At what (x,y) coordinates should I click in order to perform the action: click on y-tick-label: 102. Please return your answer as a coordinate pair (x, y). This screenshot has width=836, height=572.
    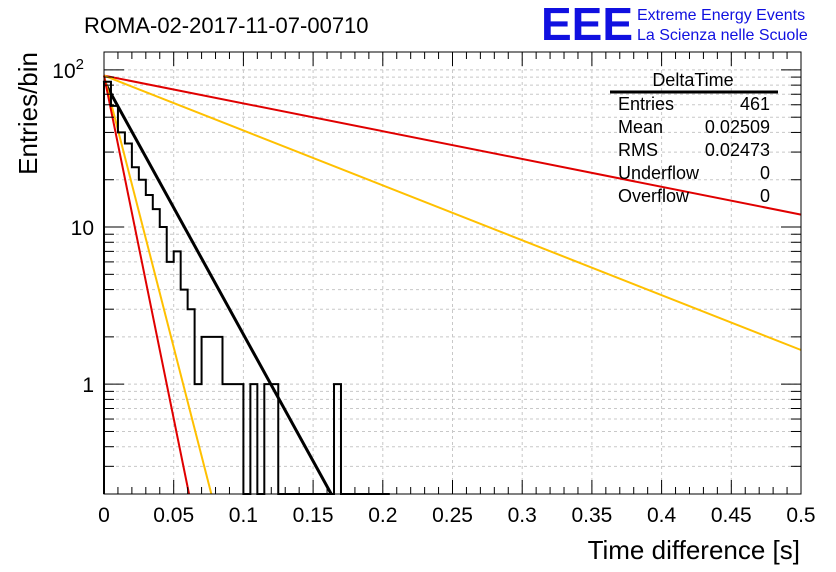
    Looking at the image, I should click on (68, 69).